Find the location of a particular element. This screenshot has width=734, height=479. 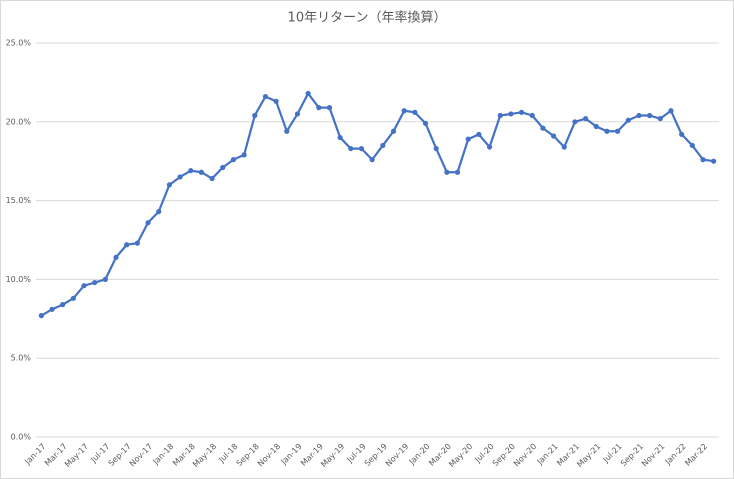

y-tick-label: 25.0% is located at coordinates (19, 43).